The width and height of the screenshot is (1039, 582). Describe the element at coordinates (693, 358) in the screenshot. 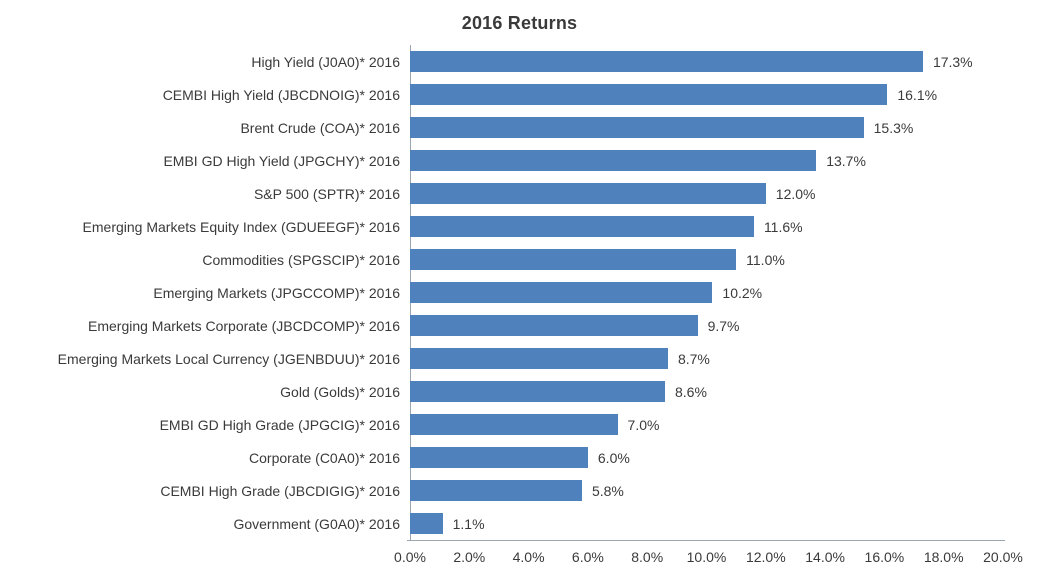

I see `value-label: 8.7%` at that location.